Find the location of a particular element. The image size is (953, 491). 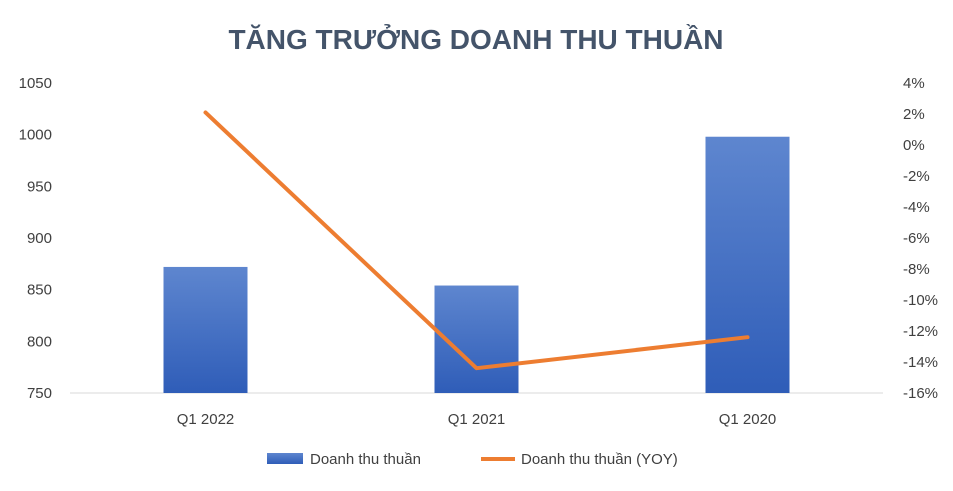

right-tick-label: -8% is located at coordinates (916, 269).